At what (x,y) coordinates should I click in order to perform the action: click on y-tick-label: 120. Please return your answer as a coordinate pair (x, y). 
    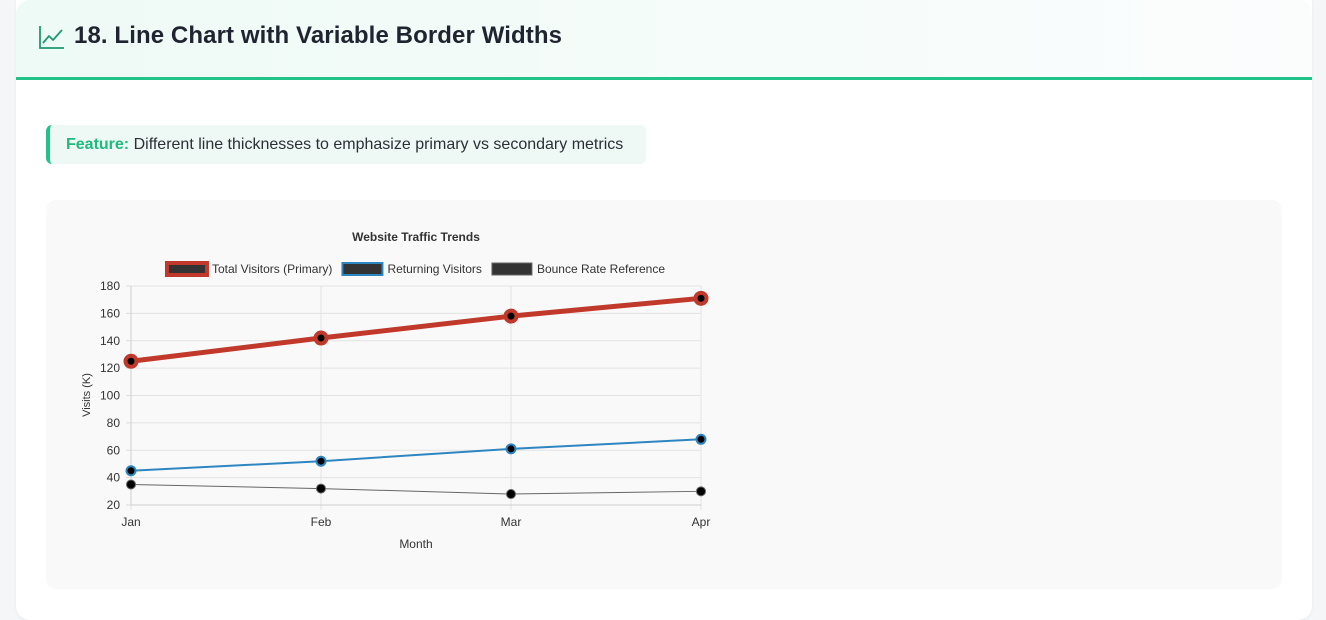
    Looking at the image, I should click on (110, 368).